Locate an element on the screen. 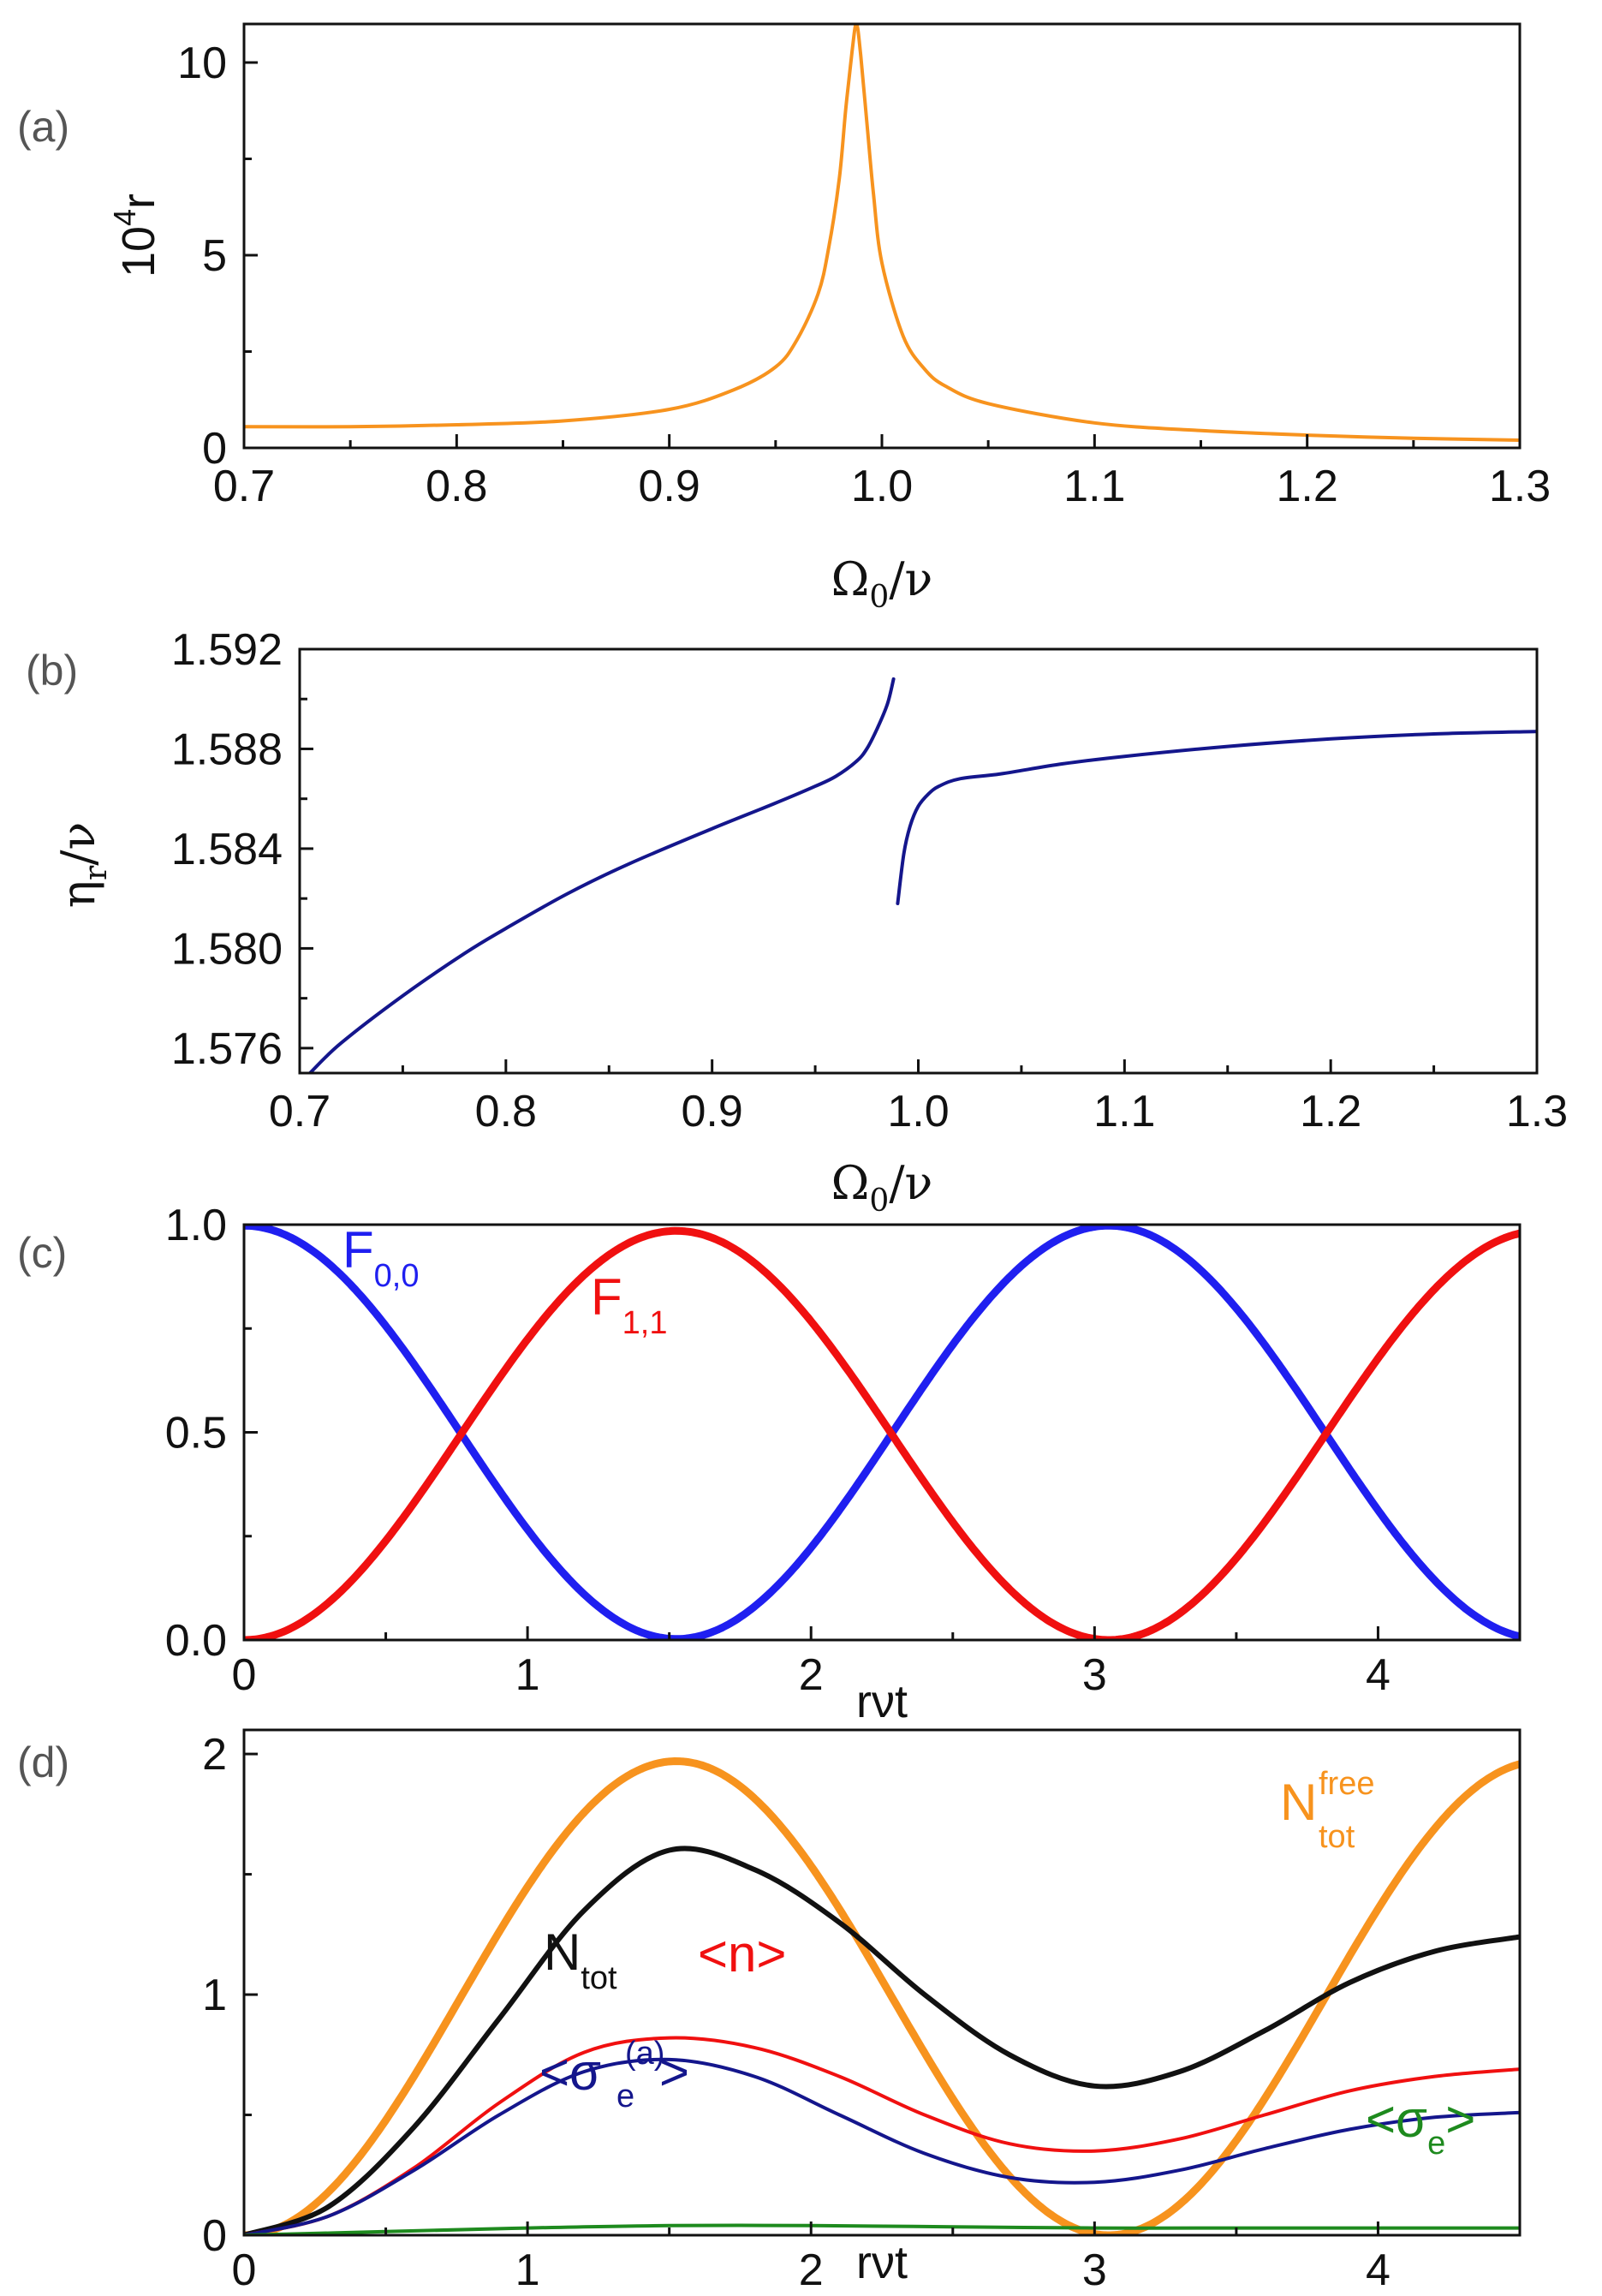 The height and width of the screenshot is (2296, 1602). panel-c-series is located at coordinates (882, 1432).